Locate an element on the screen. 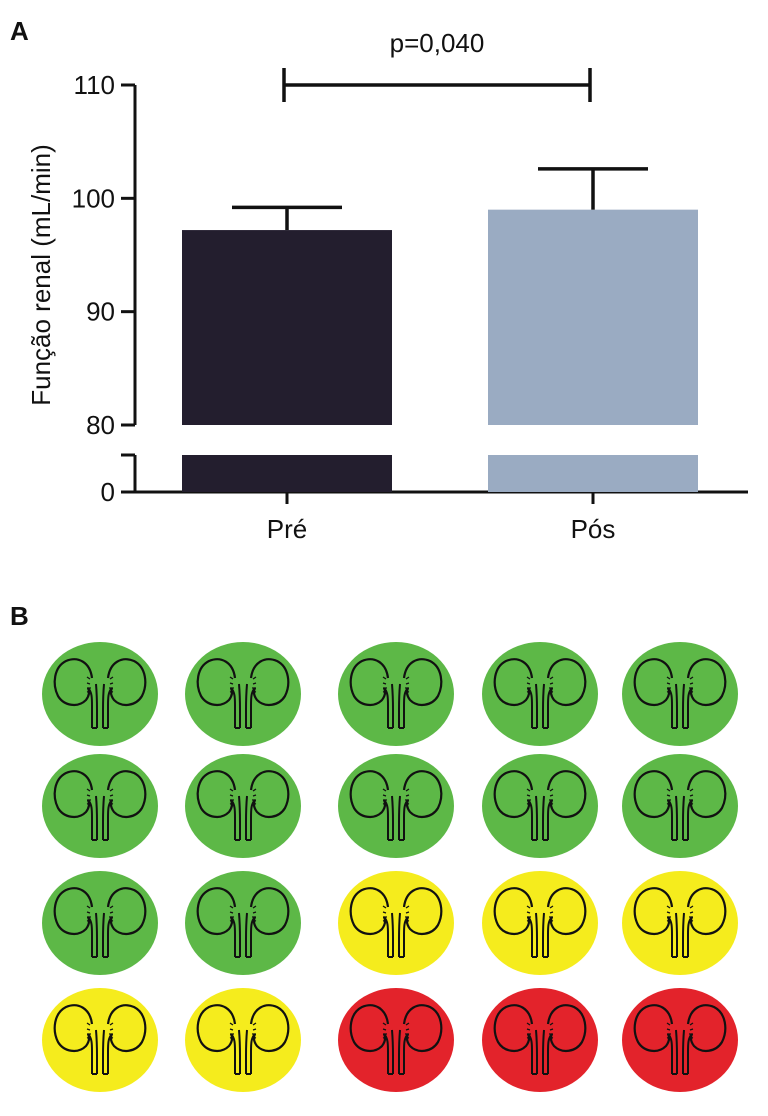 This screenshot has height=1116, width=768. x-tick-label: Pós is located at coordinates (593, 529).